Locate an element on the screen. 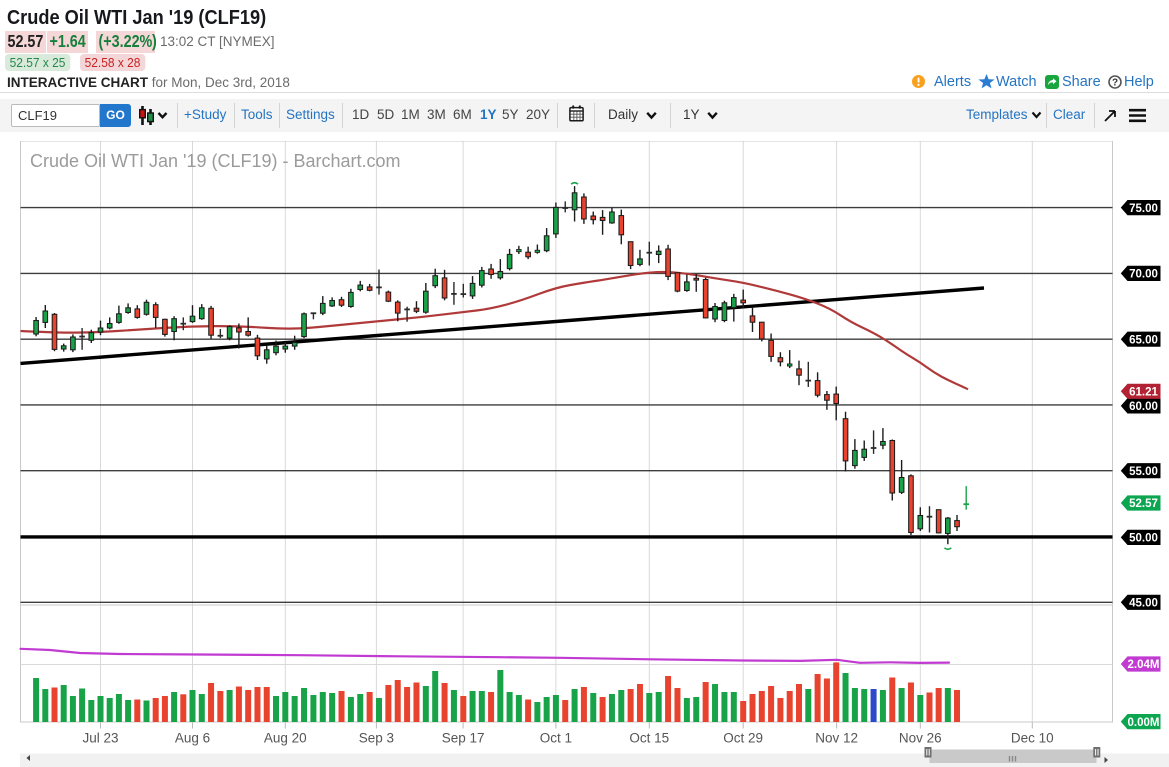 This screenshot has width=1169, height=767. svg-text: Oct 29 is located at coordinates (743, 738).